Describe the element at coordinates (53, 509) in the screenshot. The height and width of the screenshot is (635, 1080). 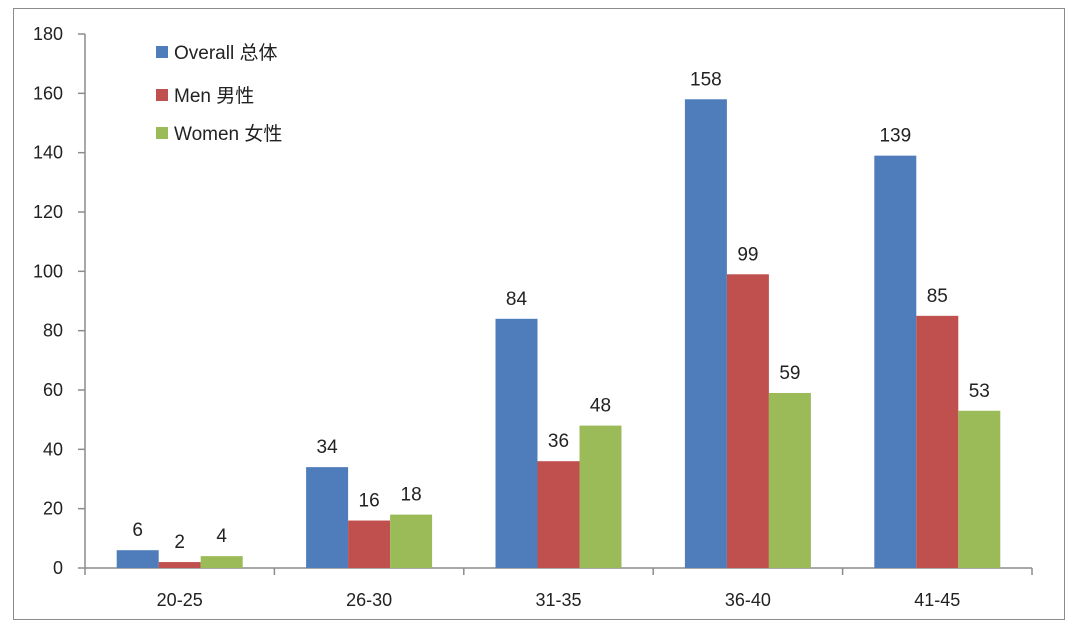
I see `y-tick-label: 20` at that location.